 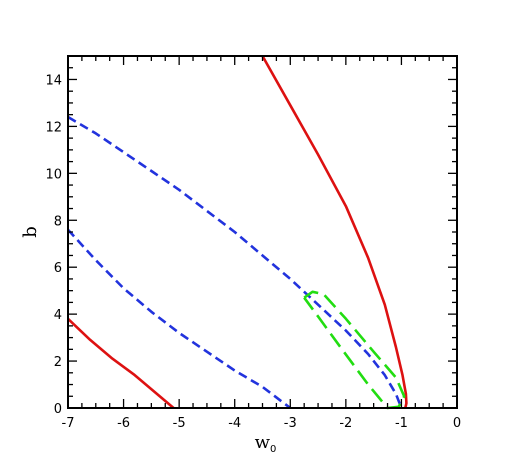 I want to click on y-tick-label: 6, so click(x=58, y=268).